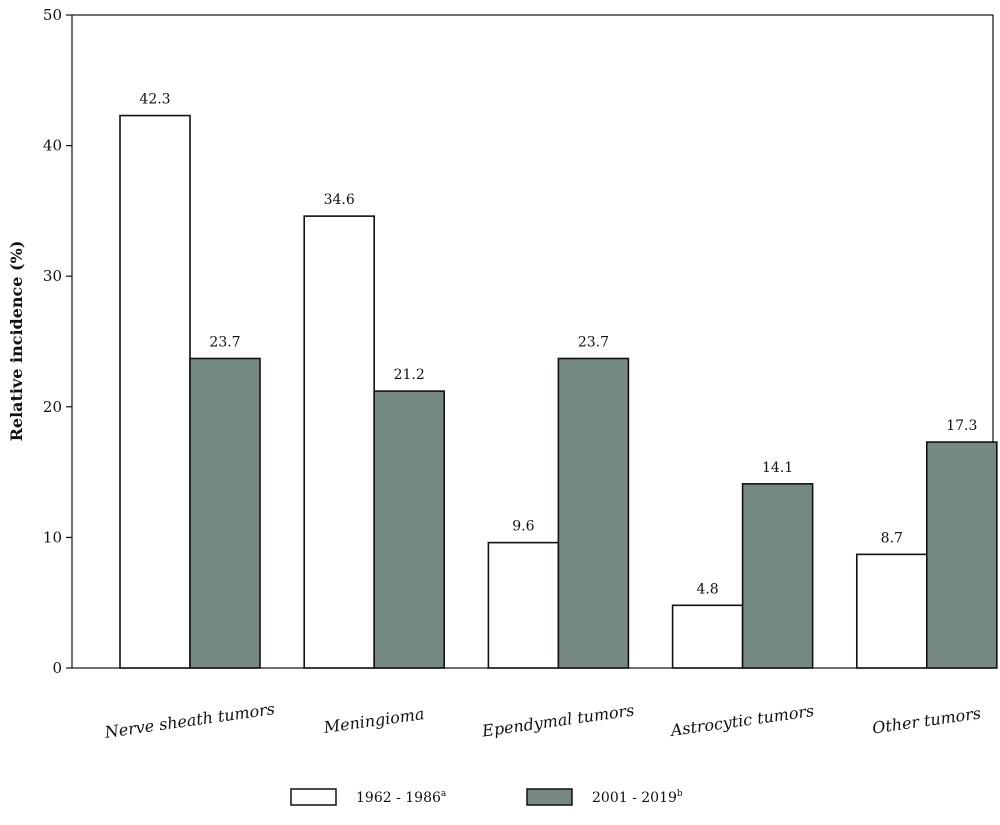 The height and width of the screenshot is (825, 1000). I want to click on data-label: 14.1, so click(777, 468).